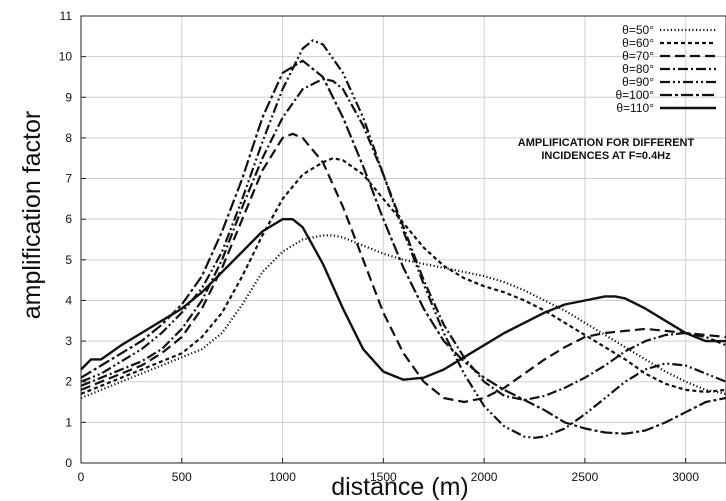 This screenshot has width=726, height=501. Describe the element at coordinates (383, 477) in the screenshot. I see `x-tick-label: 1500` at that location.